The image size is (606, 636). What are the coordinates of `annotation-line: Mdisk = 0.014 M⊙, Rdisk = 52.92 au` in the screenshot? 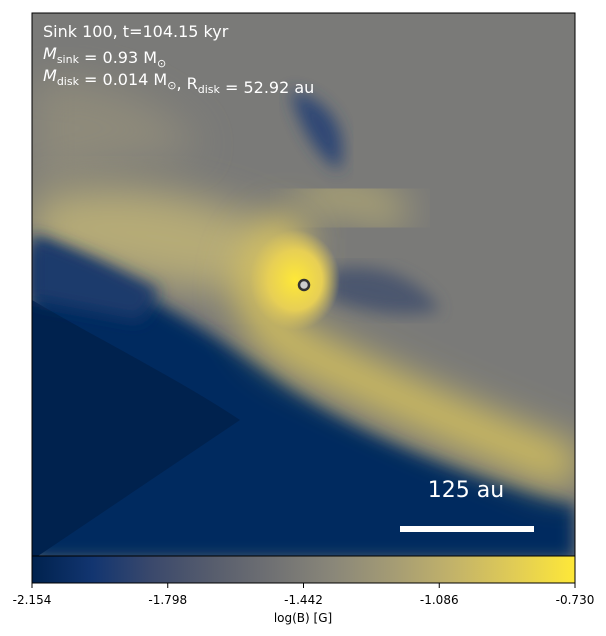 It's located at (178, 81).